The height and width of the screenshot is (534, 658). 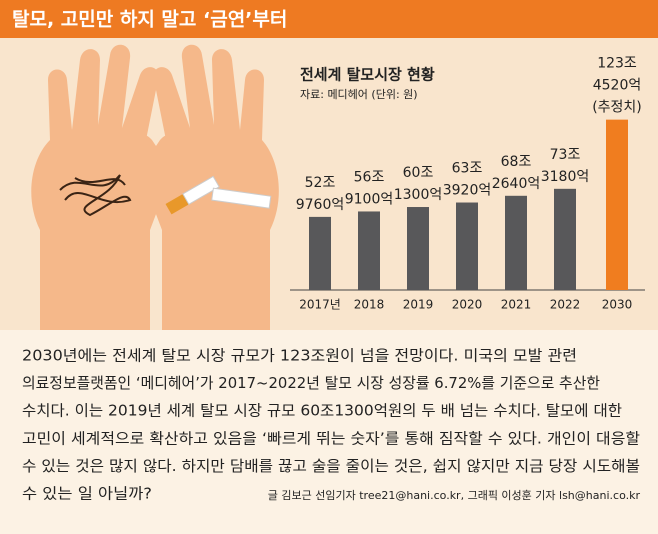 I want to click on cigarette-left, so click(x=192, y=195).